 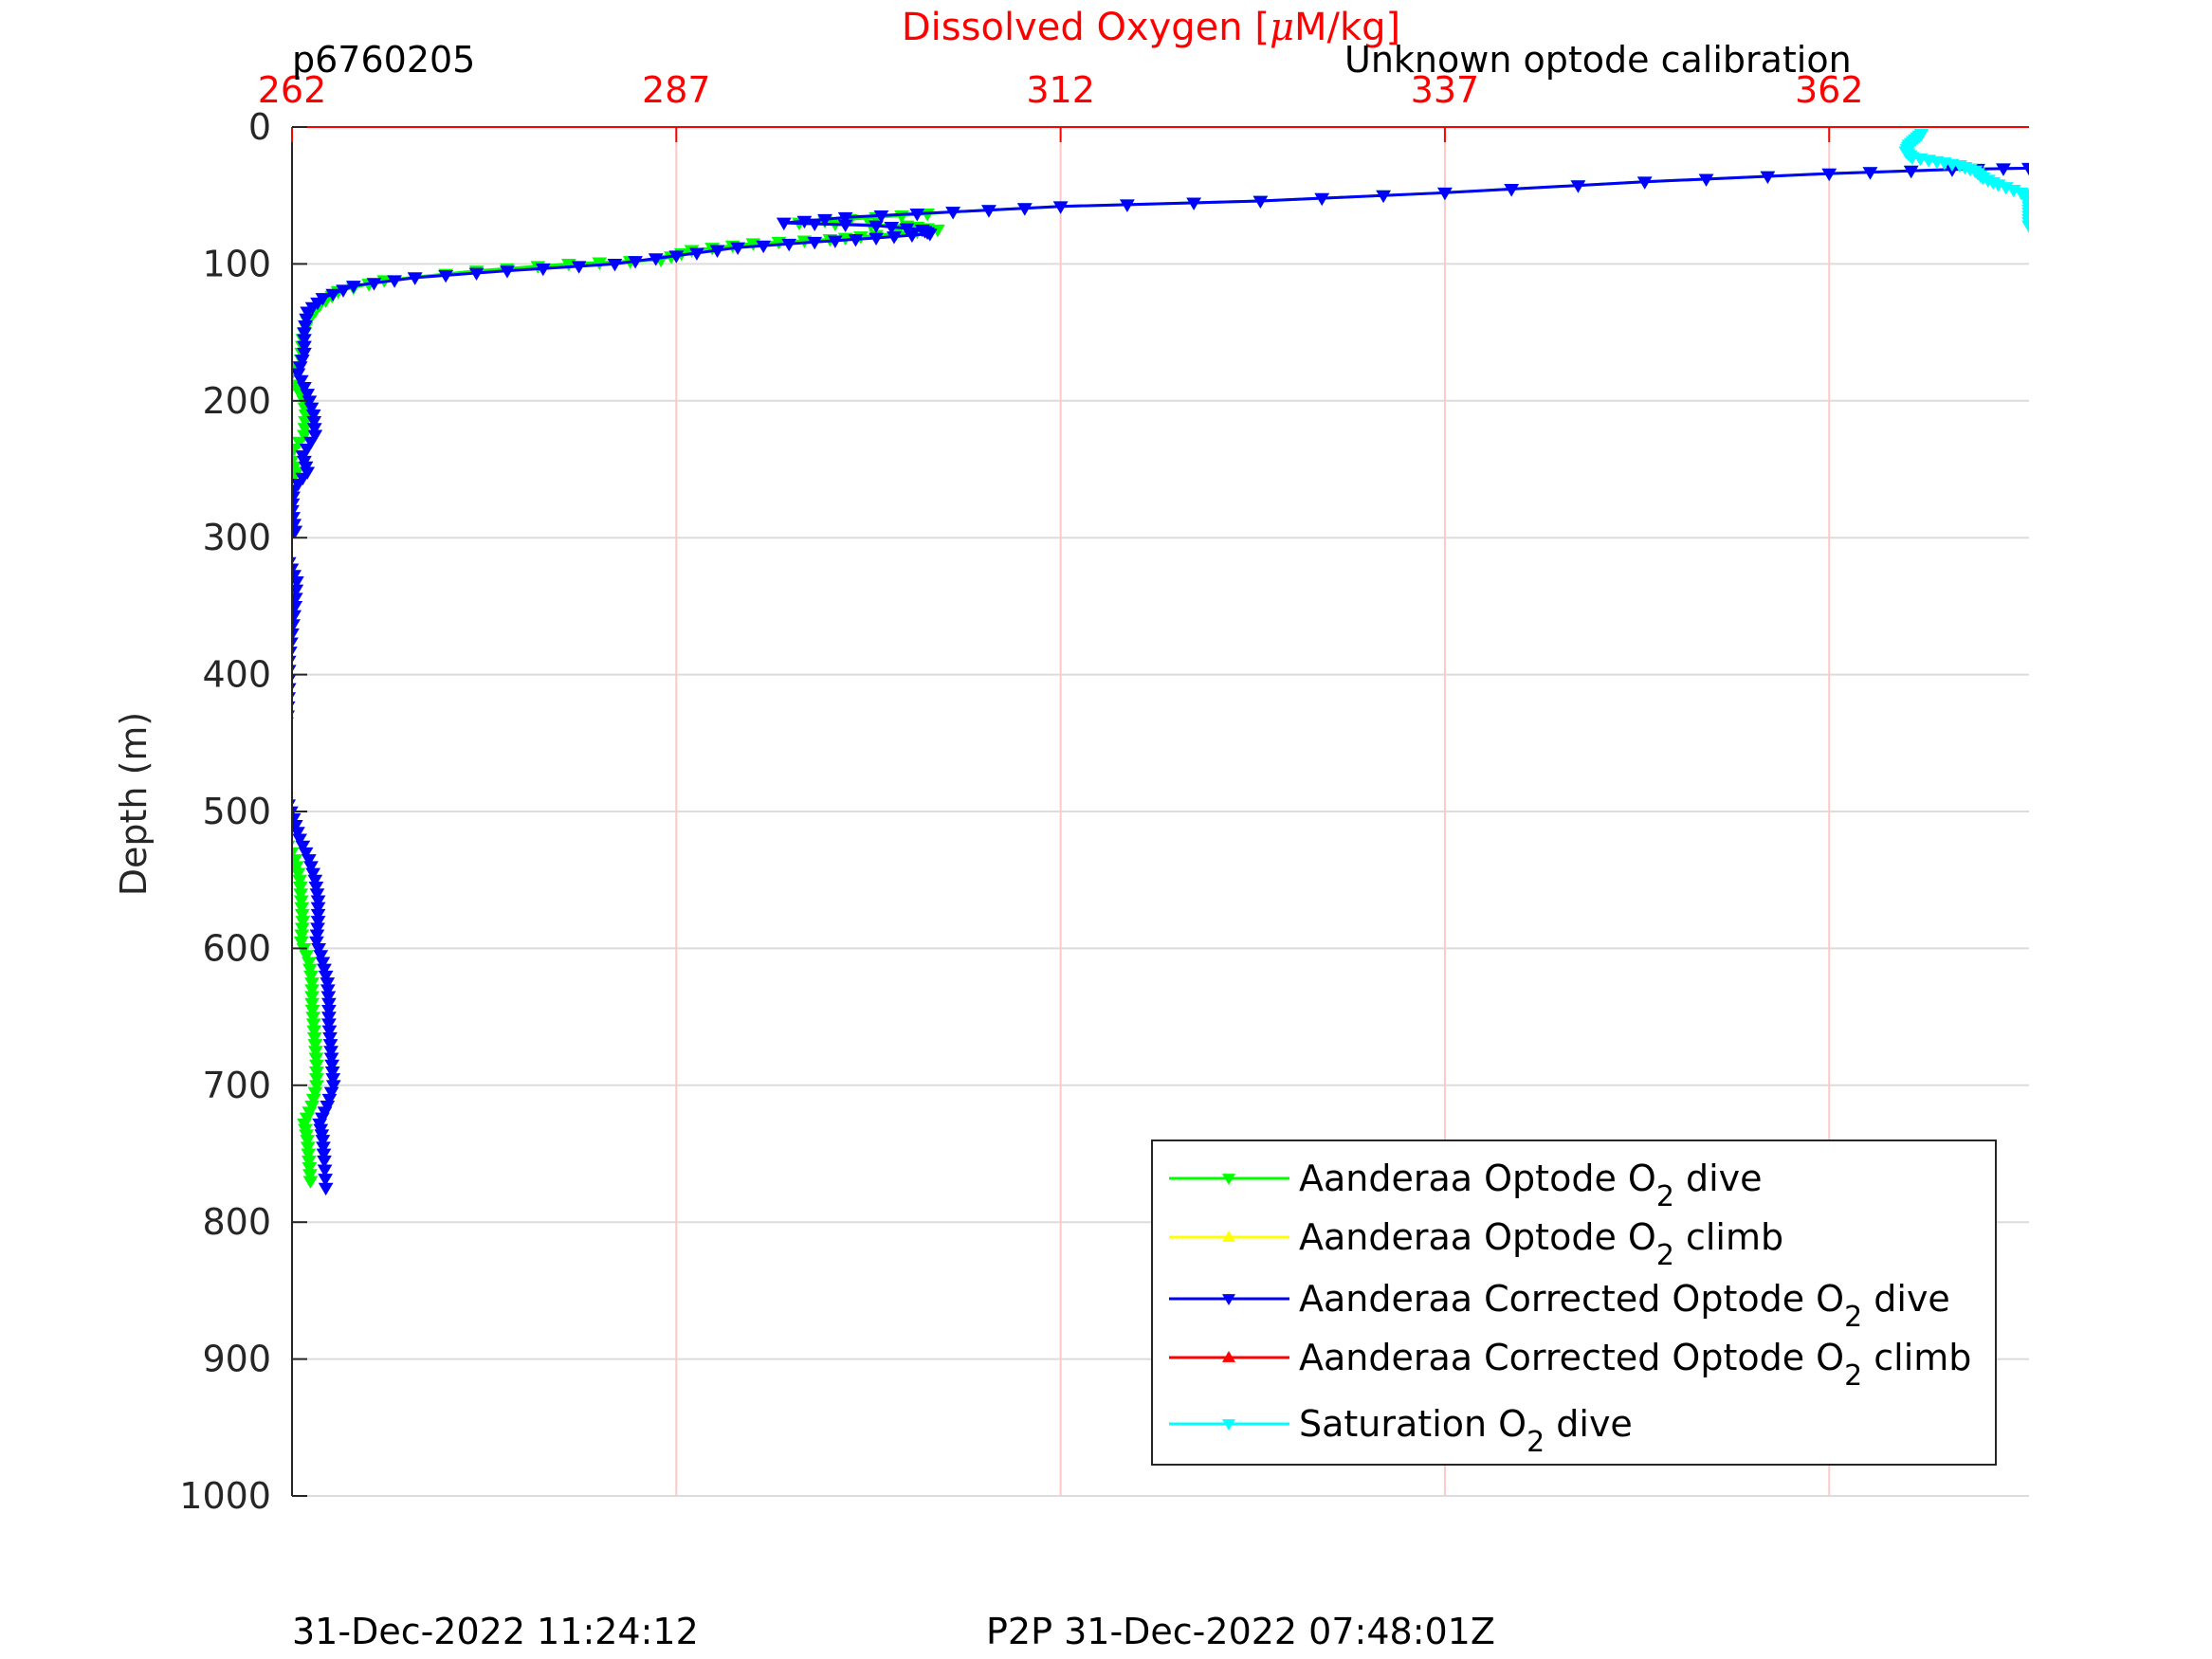 What do you see at coordinates (496, 1631) in the screenshot?
I see `plot-timestamp: 31-Dec-2022 11:24:12` at bounding box center [496, 1631].